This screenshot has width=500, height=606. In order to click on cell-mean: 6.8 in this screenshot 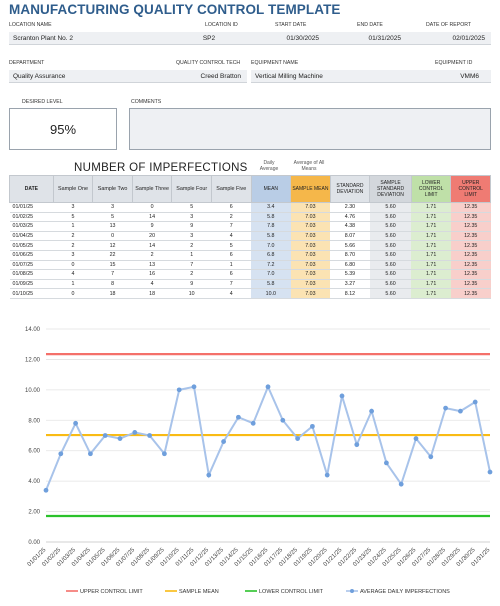, I will do `click(271, 255)`.